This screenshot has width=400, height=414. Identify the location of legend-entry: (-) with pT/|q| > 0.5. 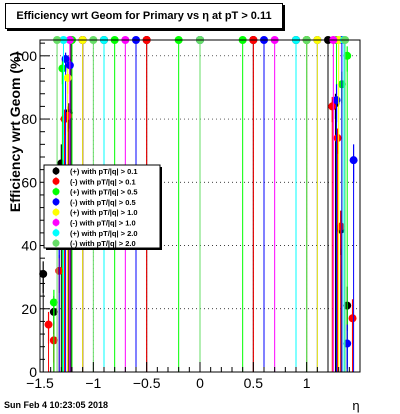
(94, 202).